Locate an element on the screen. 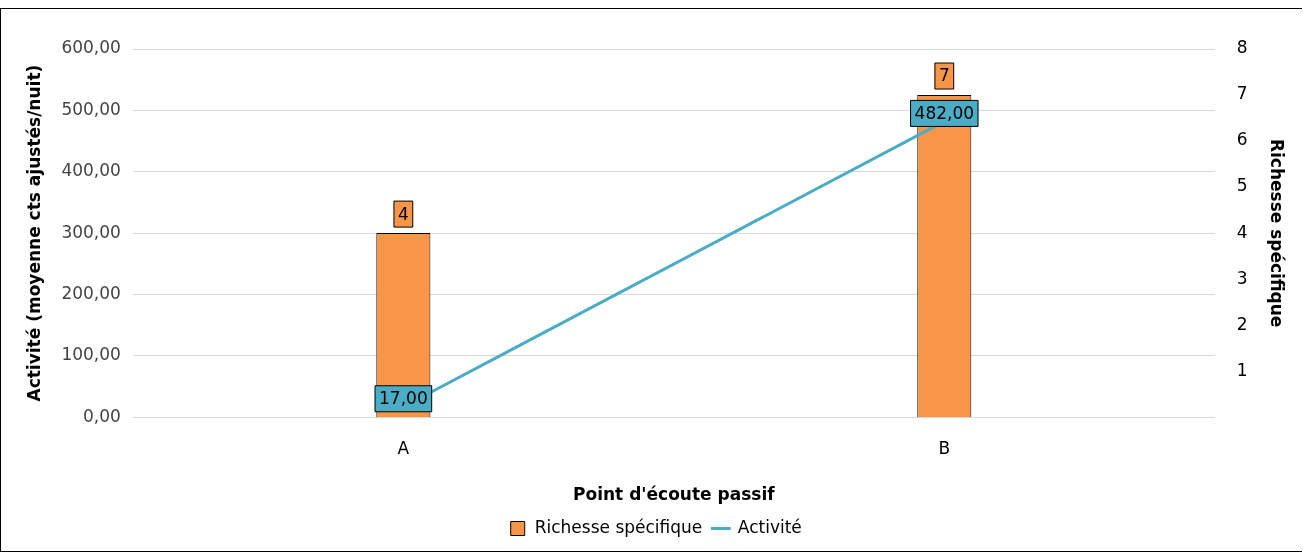  y-tick-label: 400,00 is located at coordinates (91, 170).